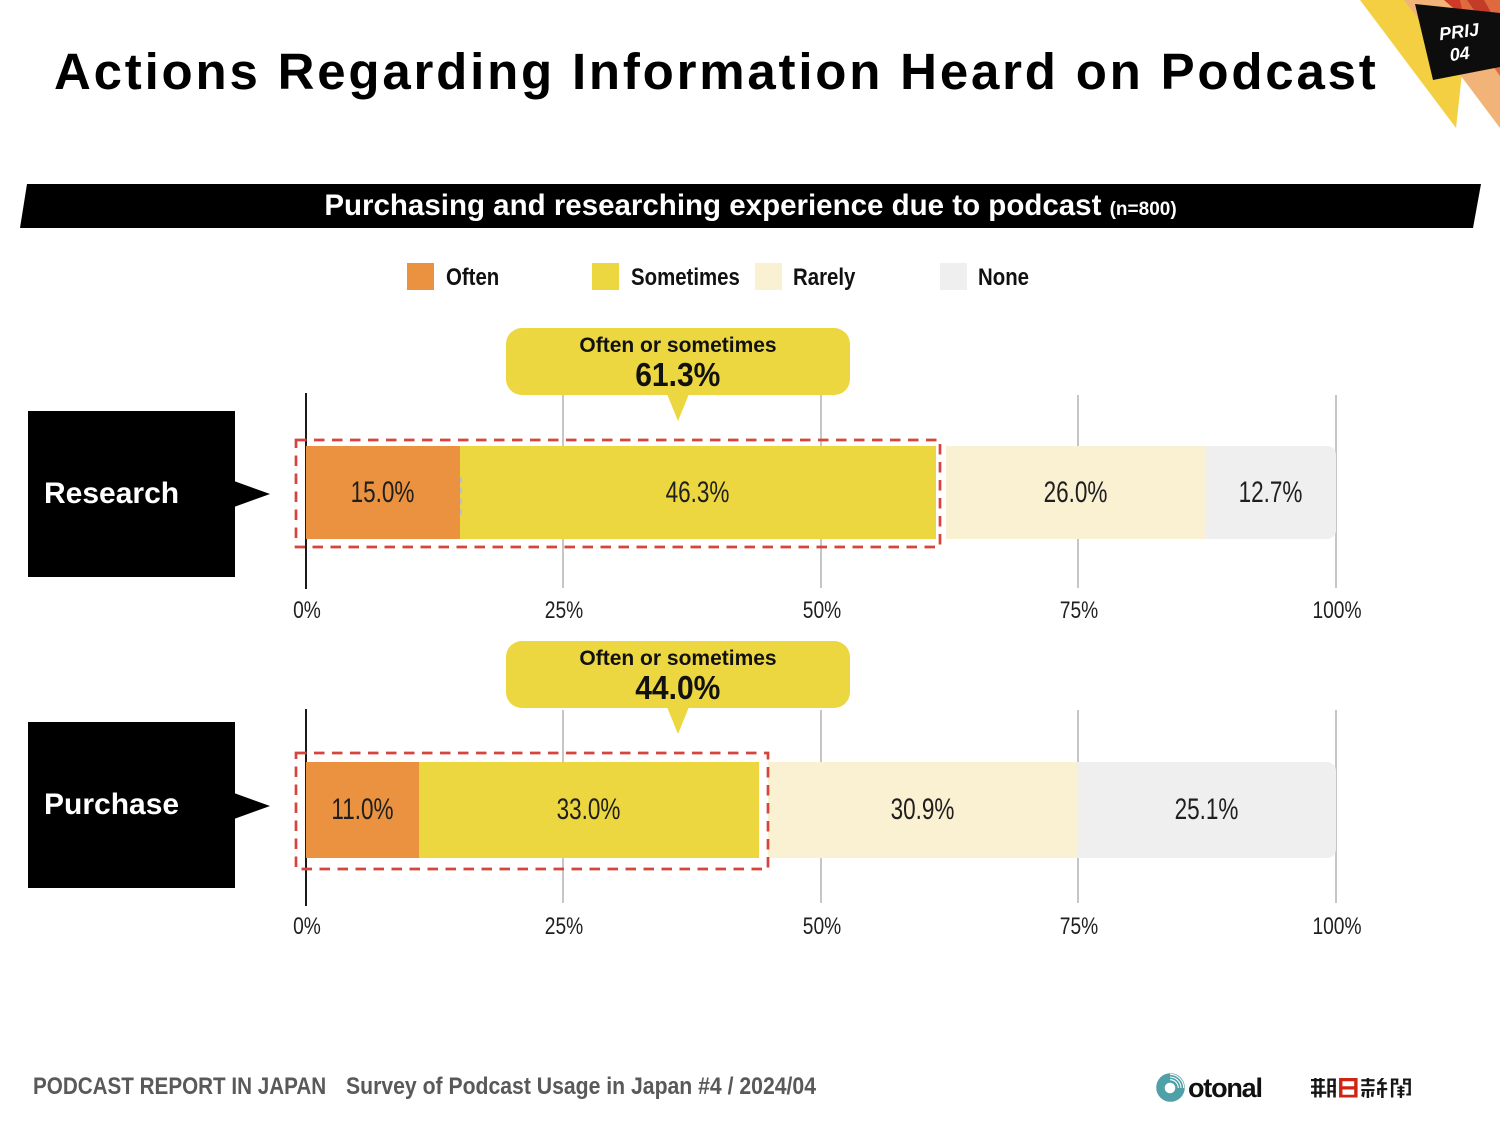 The width and height of the screenshot is (1500, 1124). What do you see at coordinates (1460, 54) in the screenshot?
I see `svg-text: 04` at bounding box center [1460, 54].